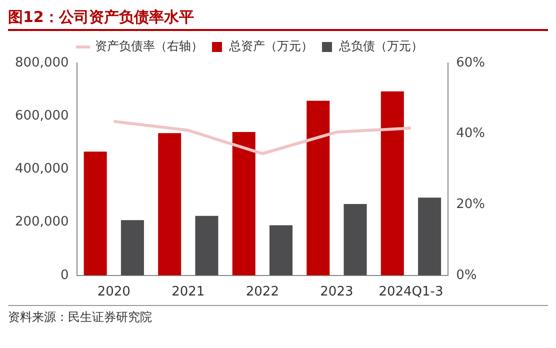 The height and width of the screenshot is (348, 556). Describe the element at coordinates (411, 292) in the screenshot. I see `x-tick-label: 2024Q1-3` at that location.